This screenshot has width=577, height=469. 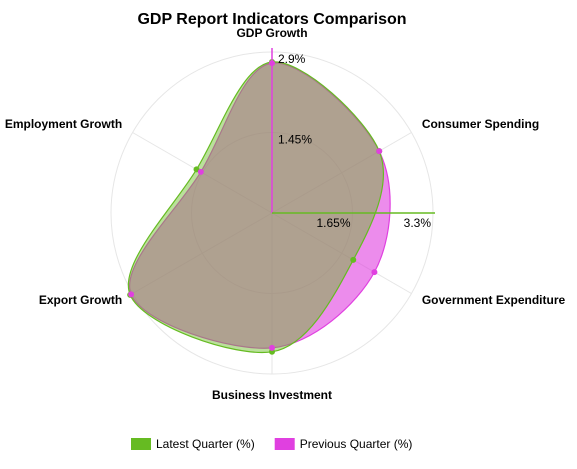 I want to click on legend-label: Previous Quarter (%), so click(x=356, y=444).